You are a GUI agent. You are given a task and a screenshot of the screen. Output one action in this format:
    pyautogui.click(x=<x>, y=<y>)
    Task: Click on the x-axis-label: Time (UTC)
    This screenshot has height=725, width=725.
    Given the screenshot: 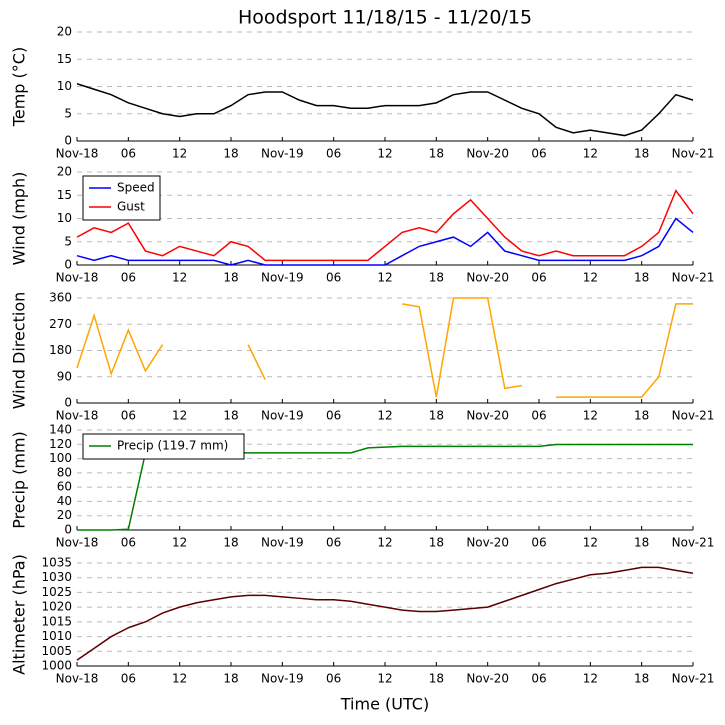 What is the action you would take?
    pyautogui.click(x=384, y=704)
    